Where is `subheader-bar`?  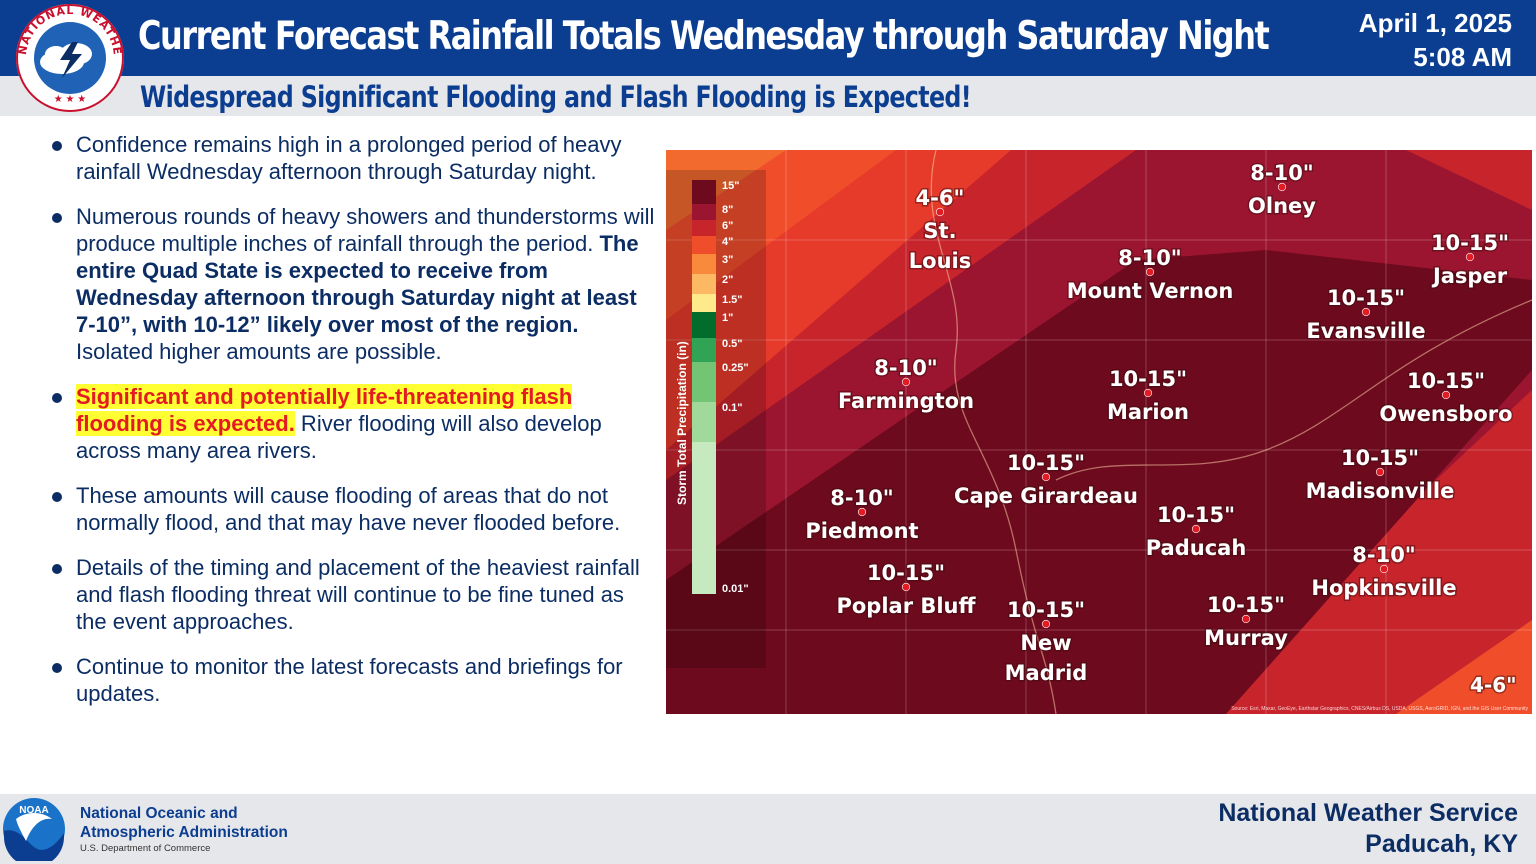 subheader-bar is located at coordinates (768, 96).